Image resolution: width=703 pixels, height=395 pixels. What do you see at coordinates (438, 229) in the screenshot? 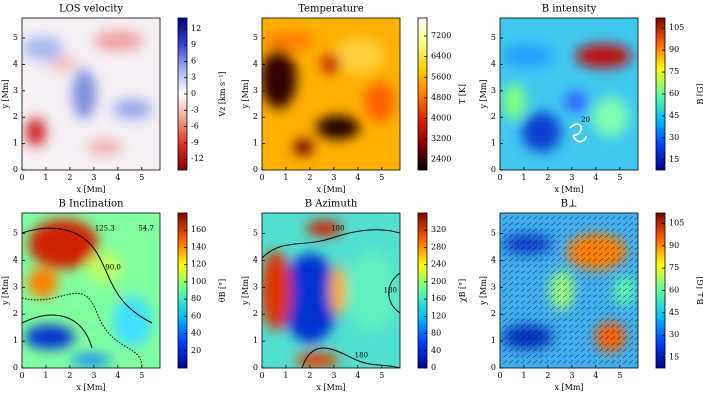
I see `colorbar-tick-label: 320` at bounding box center [438, 229].